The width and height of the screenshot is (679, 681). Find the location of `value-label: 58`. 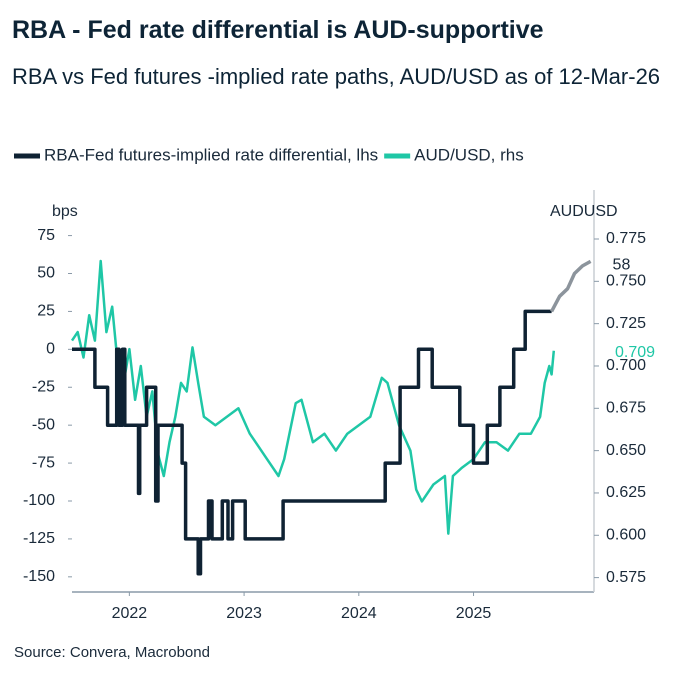

value-label: 58 is located at coordinates (622, 265).